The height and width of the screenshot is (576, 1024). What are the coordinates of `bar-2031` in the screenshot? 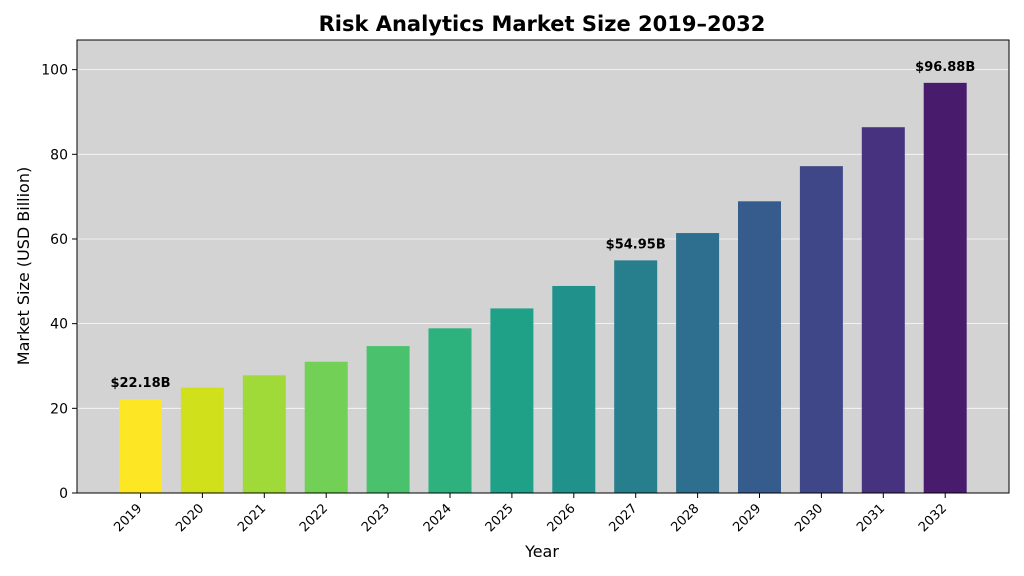 It's located at (883, 310).